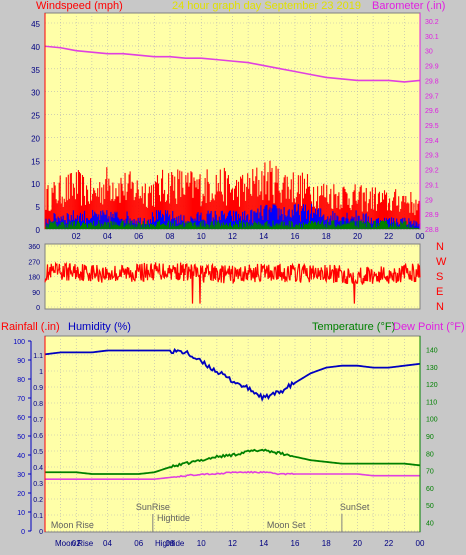 The width and height of the screenshot is (466, 555). Describe the element at coordinates (286, 525) in the screenshot. I see `moonset-label: Moon Set` at that location.